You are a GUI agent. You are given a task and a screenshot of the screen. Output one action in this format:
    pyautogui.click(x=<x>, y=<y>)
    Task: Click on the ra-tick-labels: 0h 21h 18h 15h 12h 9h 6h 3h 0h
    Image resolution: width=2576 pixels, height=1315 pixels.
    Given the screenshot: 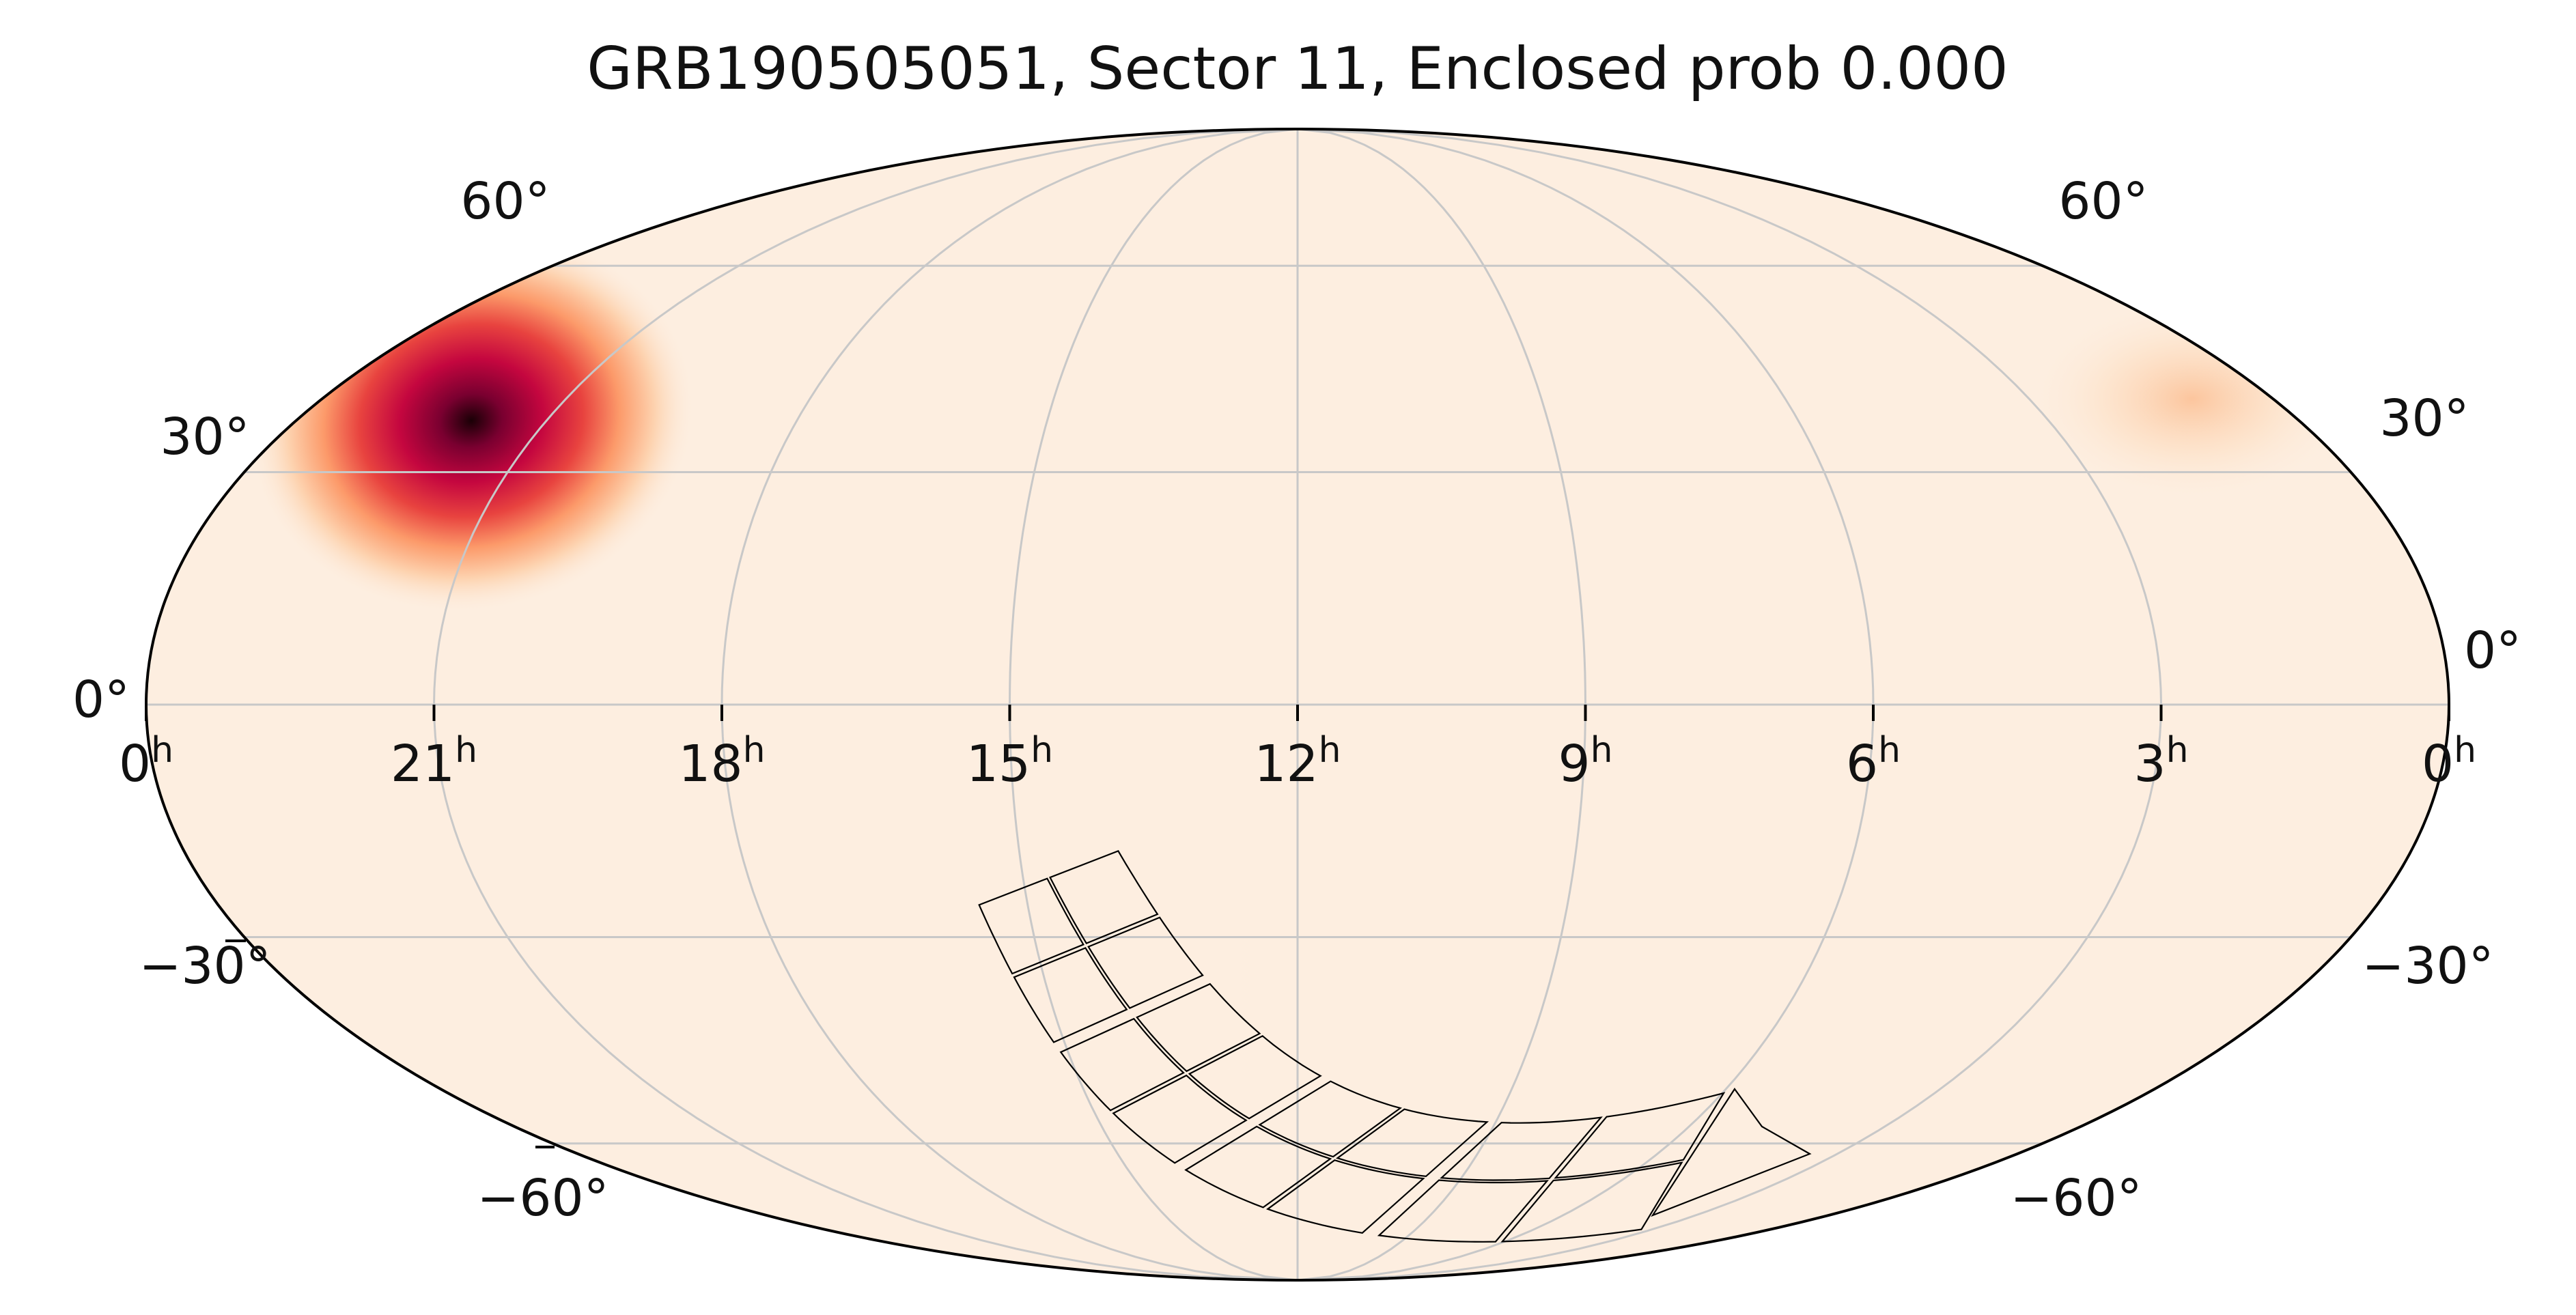 What is the action you would take?
    pyautogui.click(x=1297, y=749)
    